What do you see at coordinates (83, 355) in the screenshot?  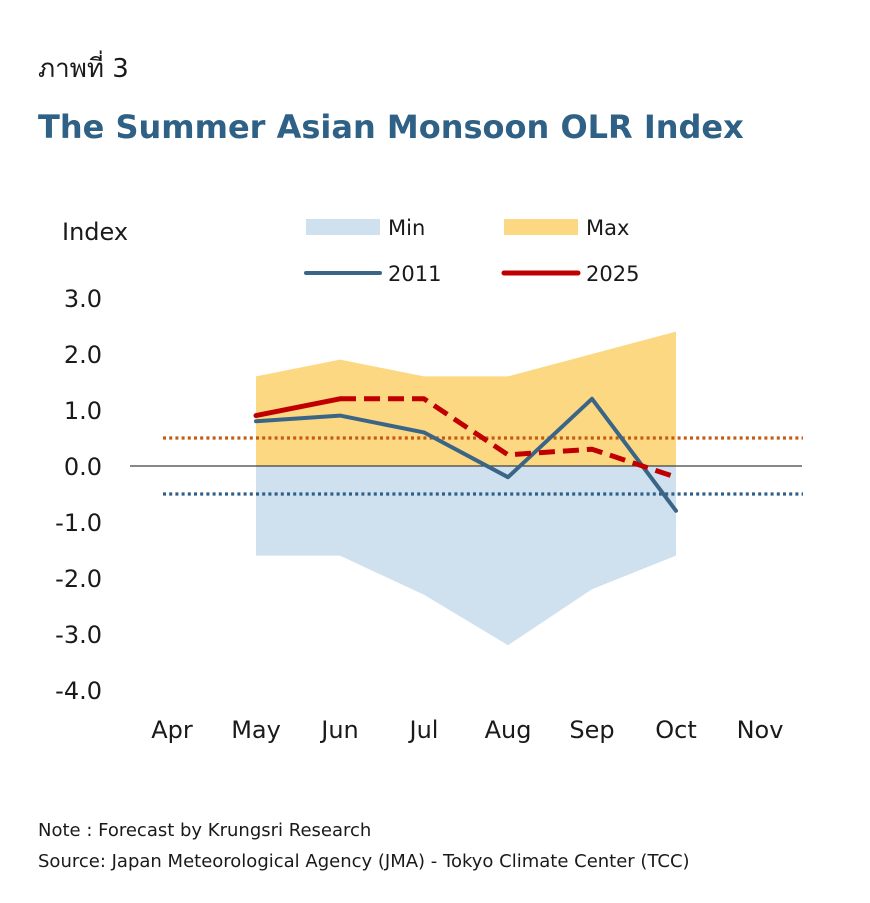 I see `y-tick-label: 2.0` at bounding box center [83, 355].